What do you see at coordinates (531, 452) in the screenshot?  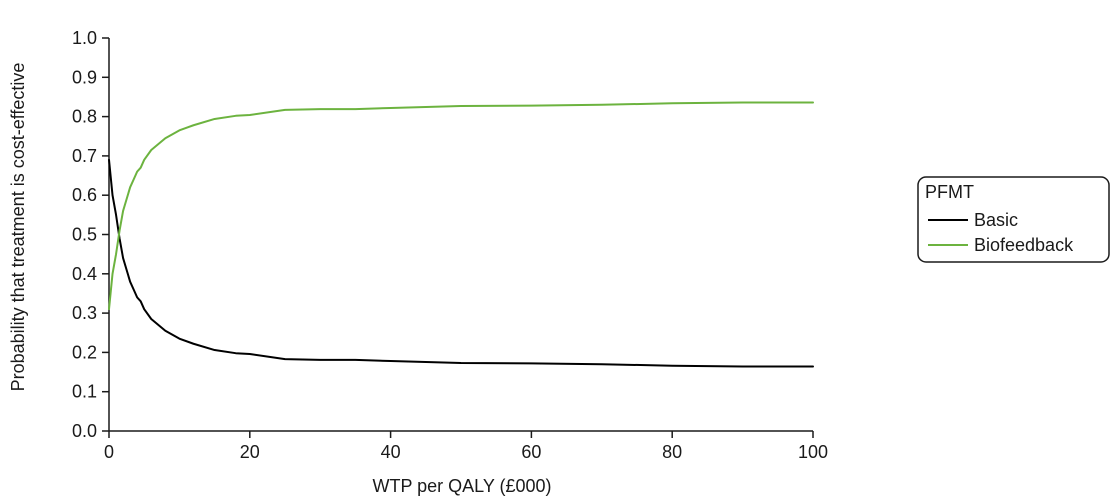 I see `x-tick-label: 60` at bounding box center [531, 452].